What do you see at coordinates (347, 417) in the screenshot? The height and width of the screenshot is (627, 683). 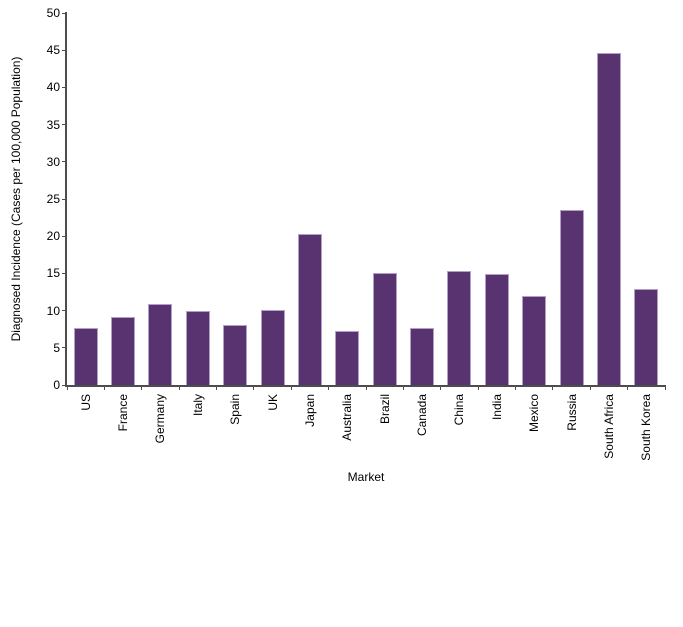 I see `x-category-label-text: Australia` at bounding box center [347, 417].